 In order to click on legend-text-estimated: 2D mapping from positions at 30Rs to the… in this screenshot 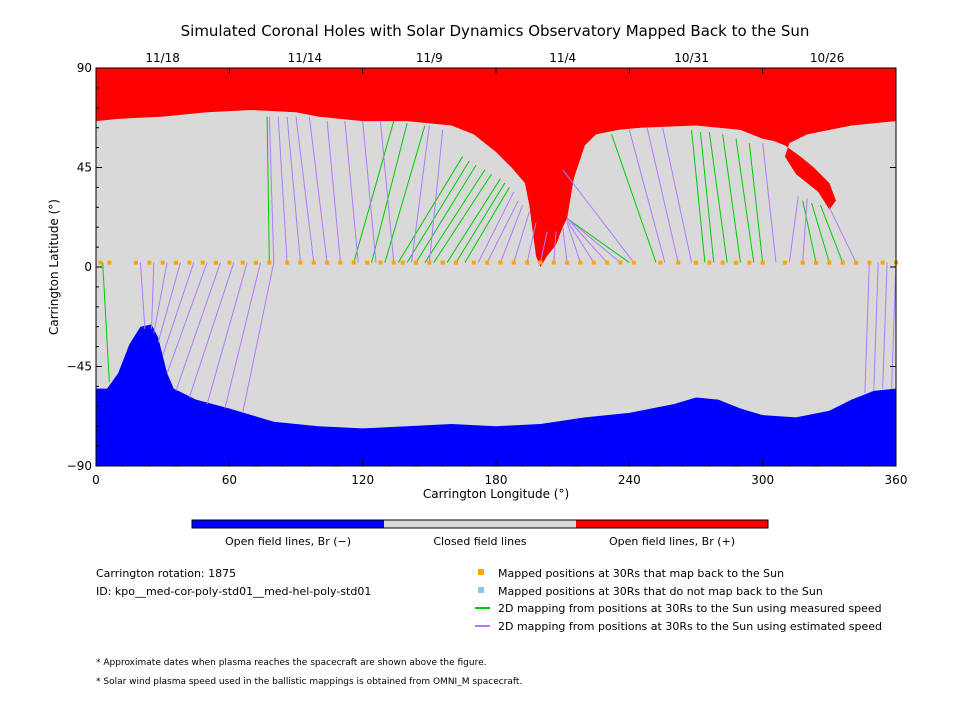, I will do `click(690, 626)`.